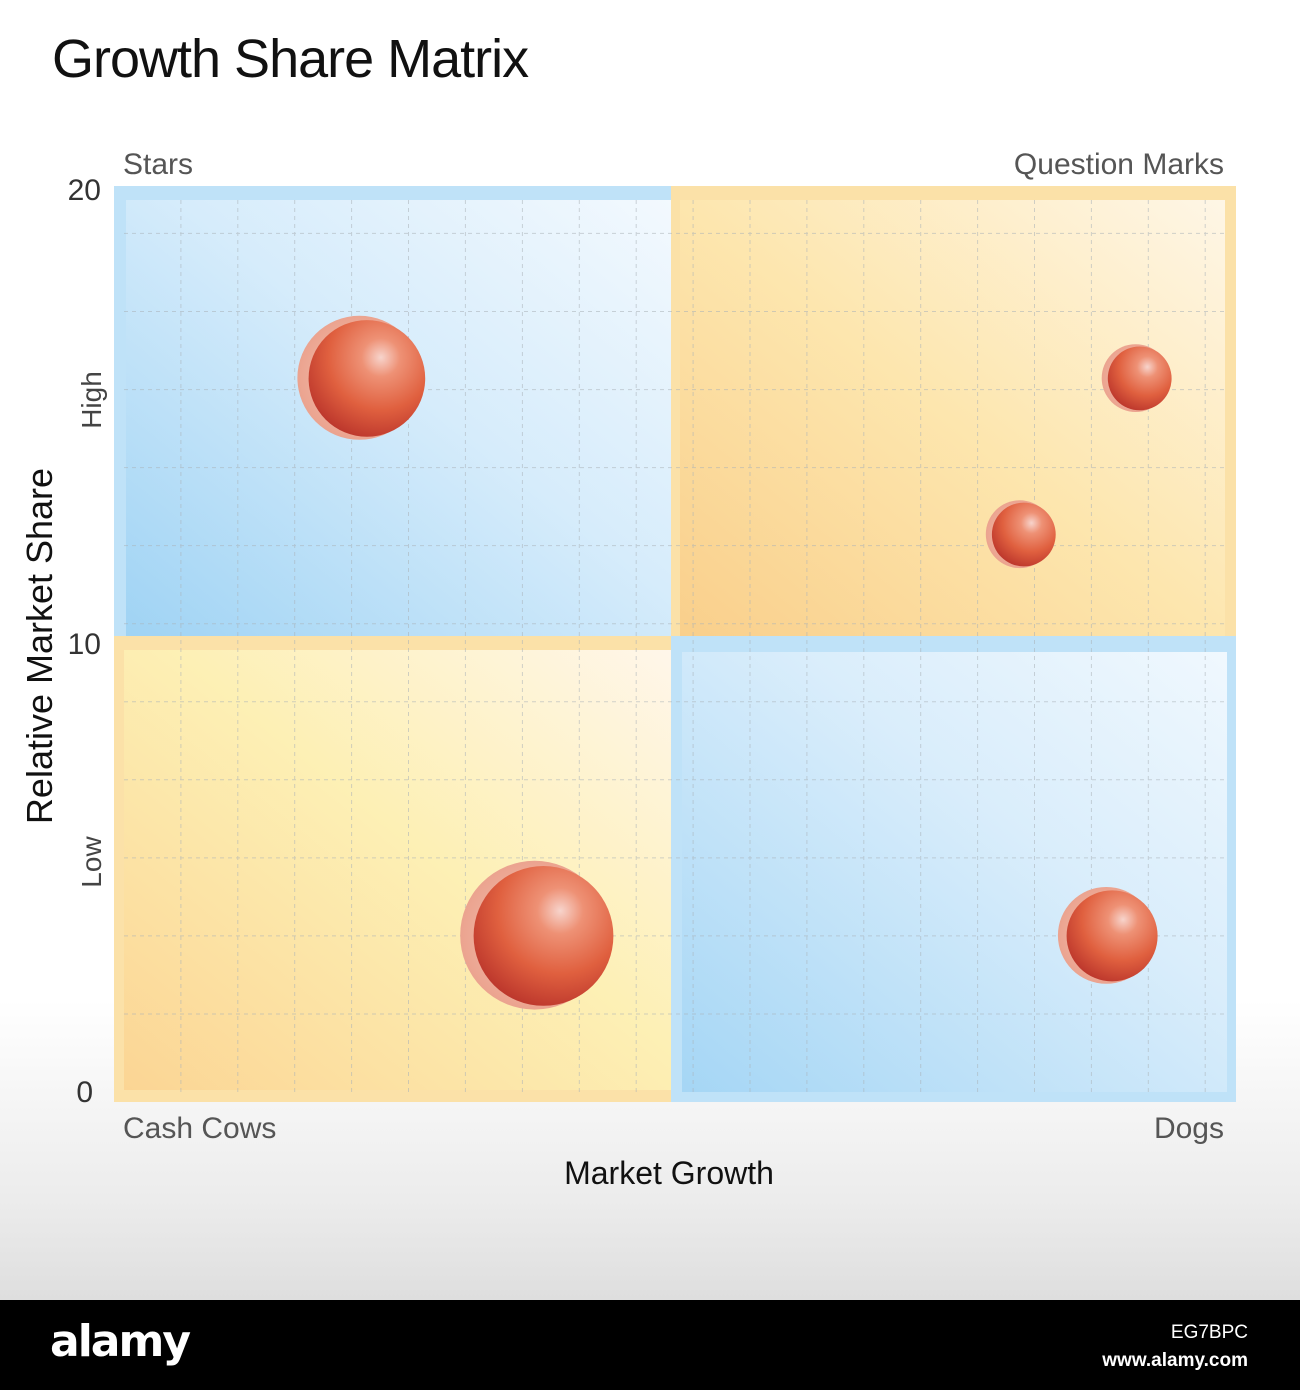  I want to click on chart-title: Growth Share Matrix, so click(290, 59).